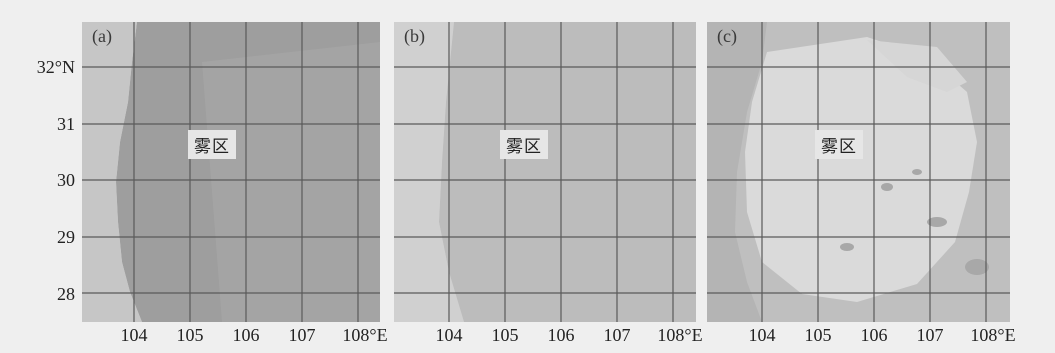 The height and width of the screenshot is (353, 1055). Describe the element at coordinates (212, 144) in the screenshot. I see `fog-region-label-a: 雾区` at that location.